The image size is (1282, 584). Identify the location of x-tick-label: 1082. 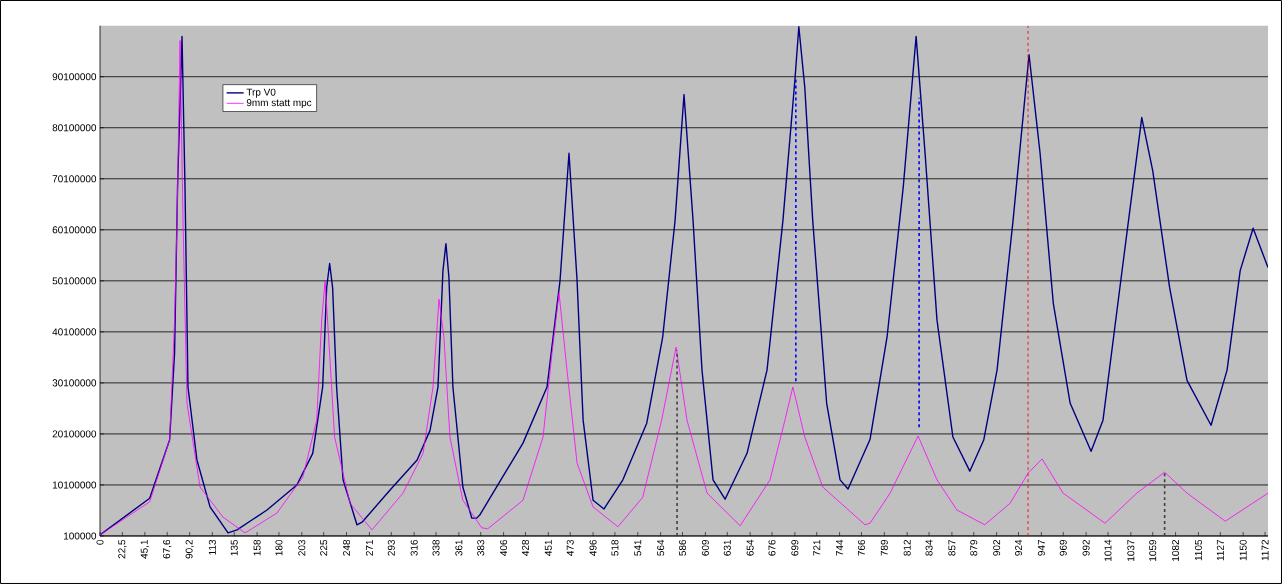
(1176, 550).